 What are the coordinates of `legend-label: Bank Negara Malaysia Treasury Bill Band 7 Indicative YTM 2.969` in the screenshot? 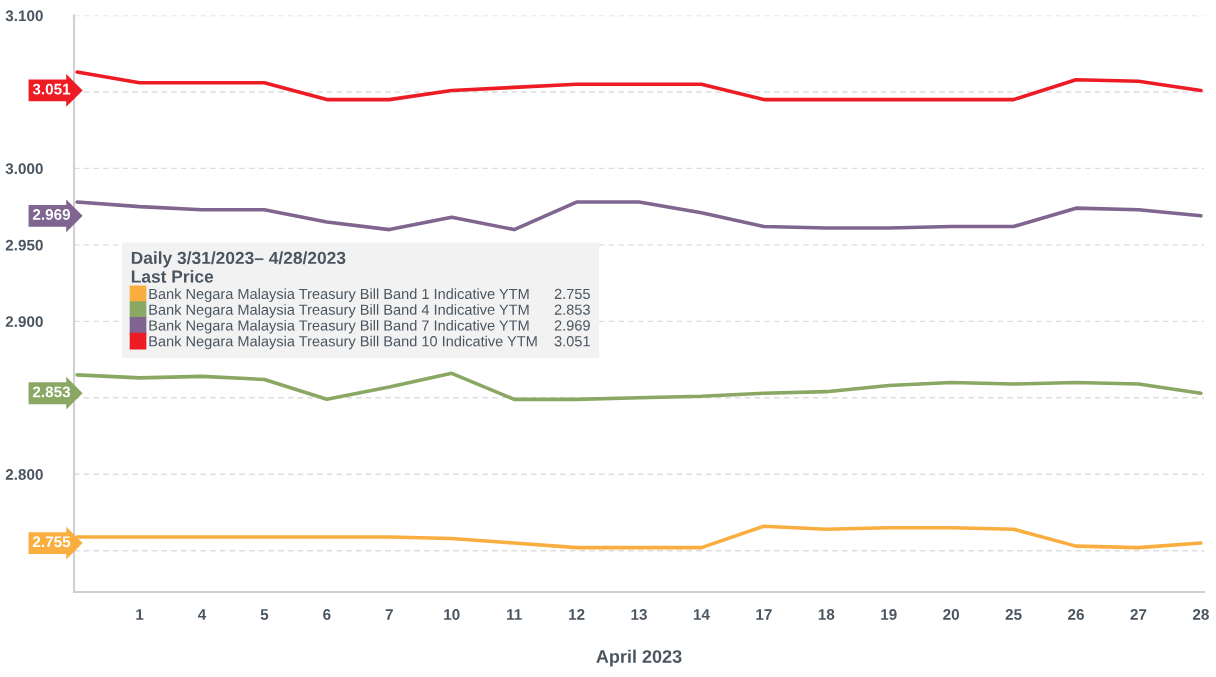 It's located at (369, 326).